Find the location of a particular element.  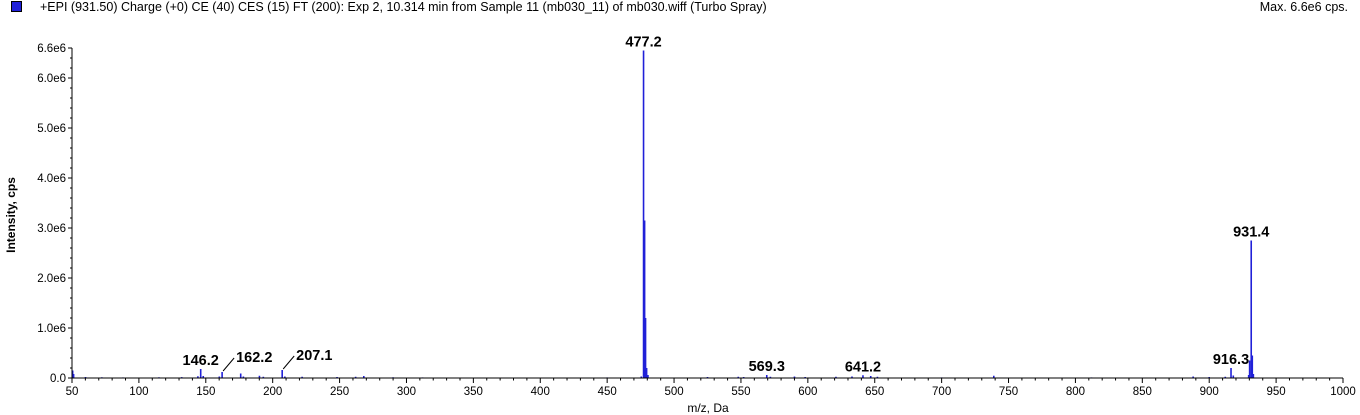

x-axis-title: m/z, Da is located at coordinates (708, 408).